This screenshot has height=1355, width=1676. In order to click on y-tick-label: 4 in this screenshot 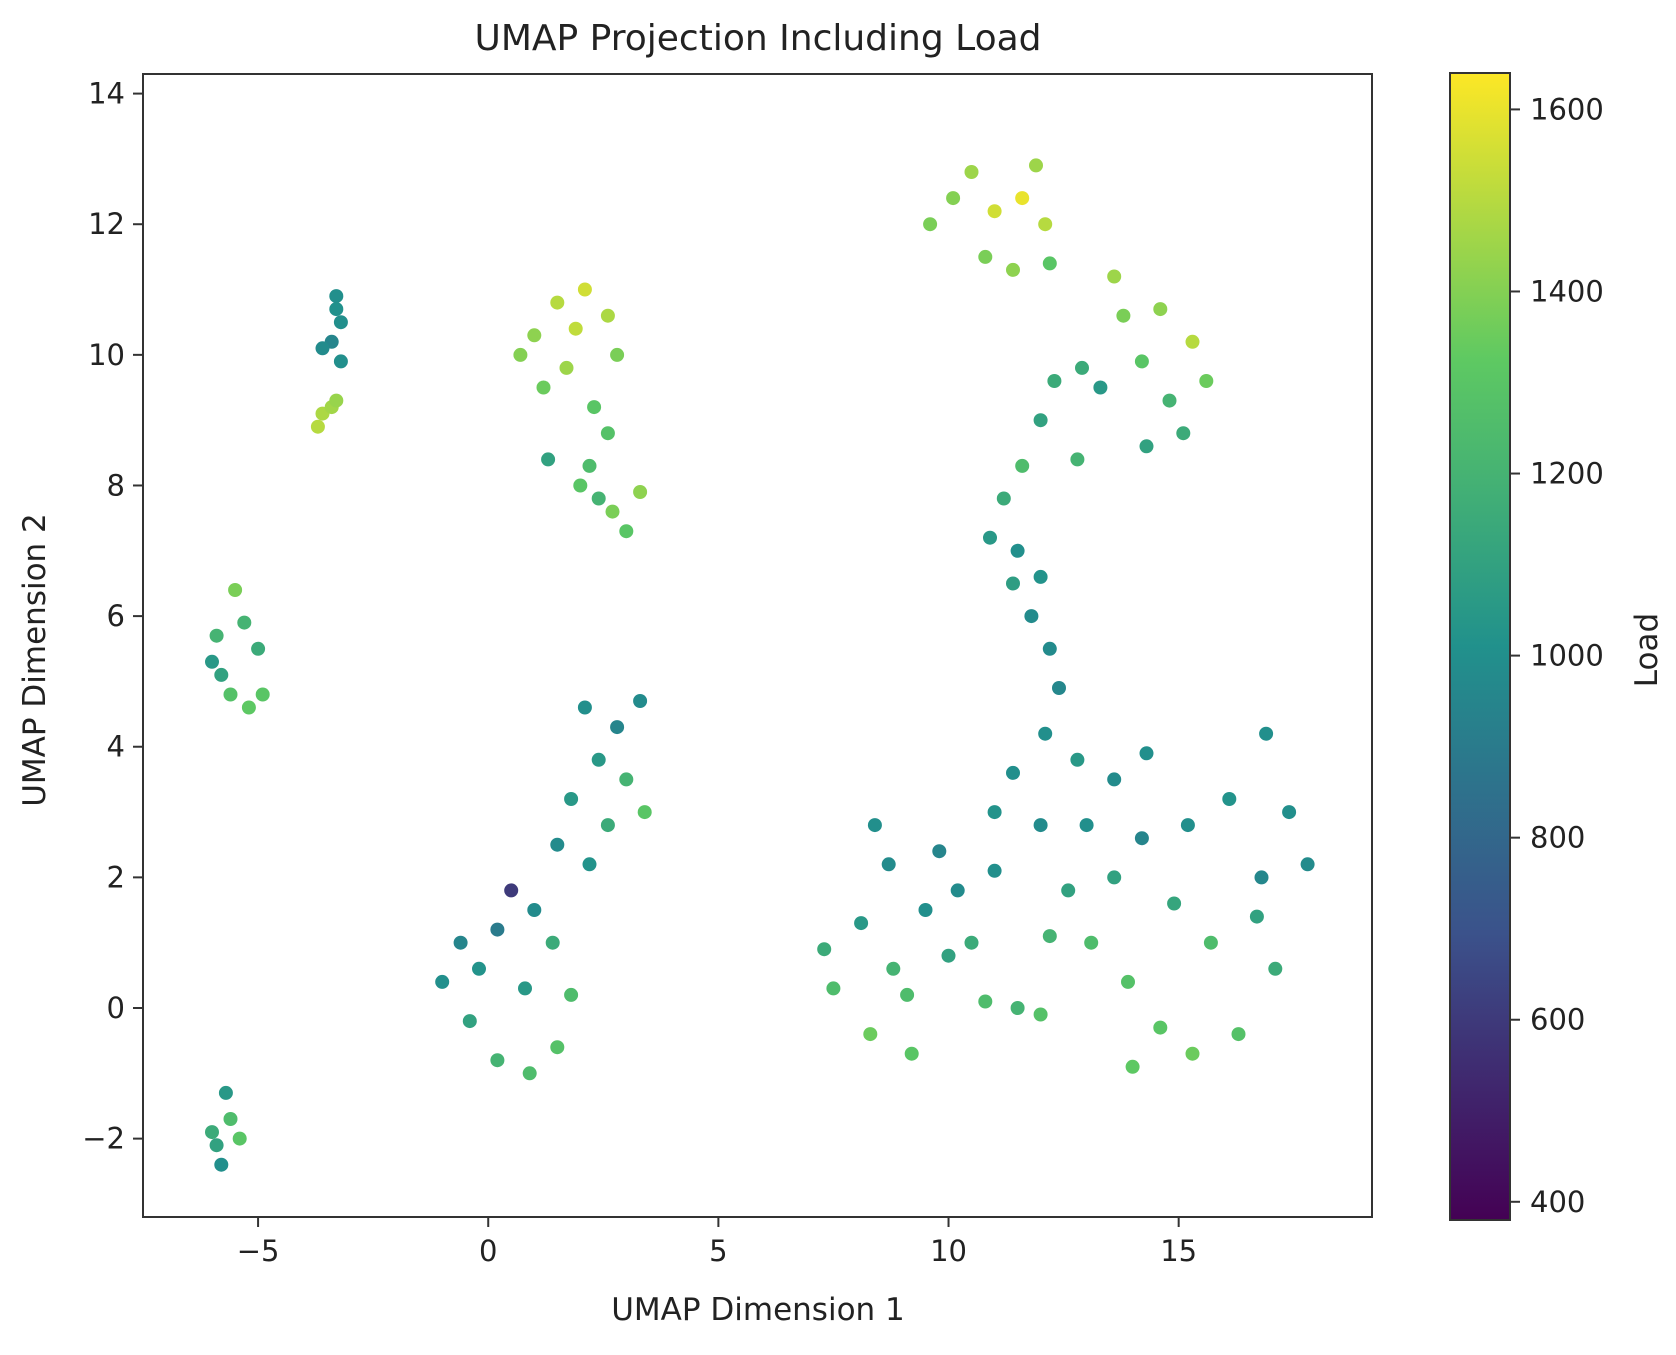, I will do `click(116, 747)`.